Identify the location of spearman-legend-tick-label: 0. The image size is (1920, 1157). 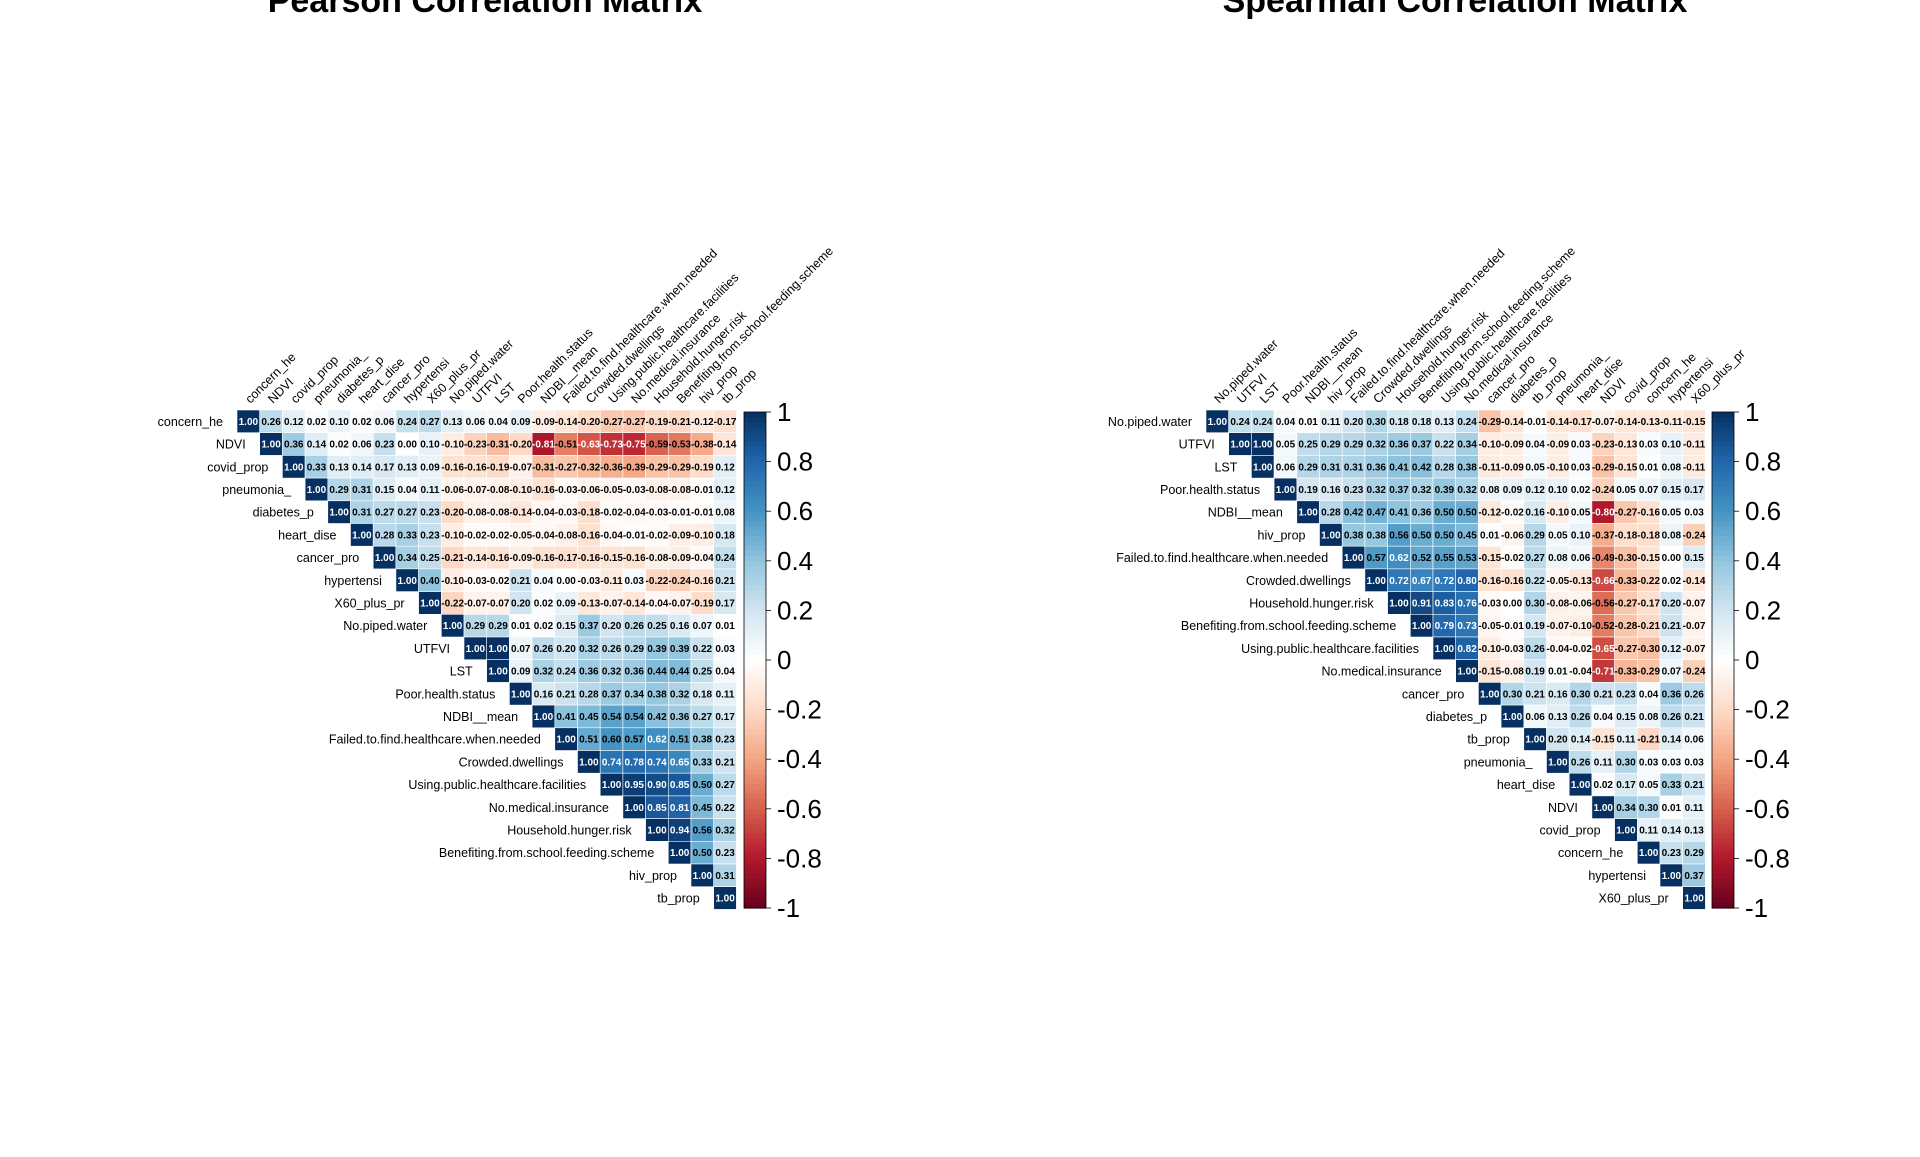
(1752, 660).